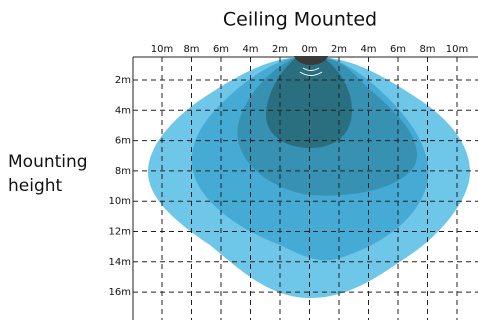 The image size is (478, 320). Describe the element at coordinates (309, 49) in the screenshot. I see `x-label: 0m` at that location.